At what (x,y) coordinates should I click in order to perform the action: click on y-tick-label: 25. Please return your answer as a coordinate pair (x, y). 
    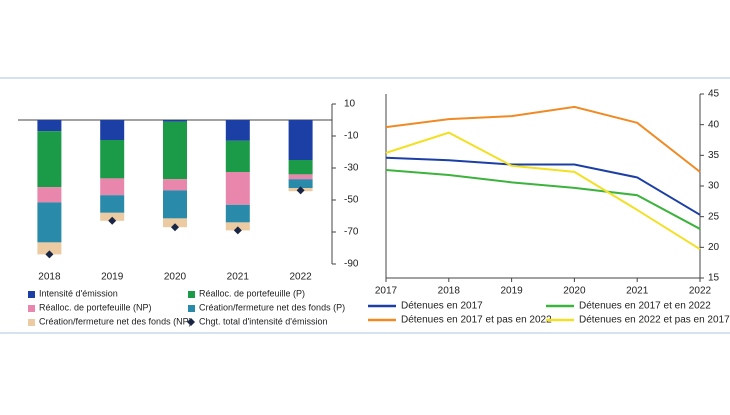
    Looking at the image, I should click on (714, 216).